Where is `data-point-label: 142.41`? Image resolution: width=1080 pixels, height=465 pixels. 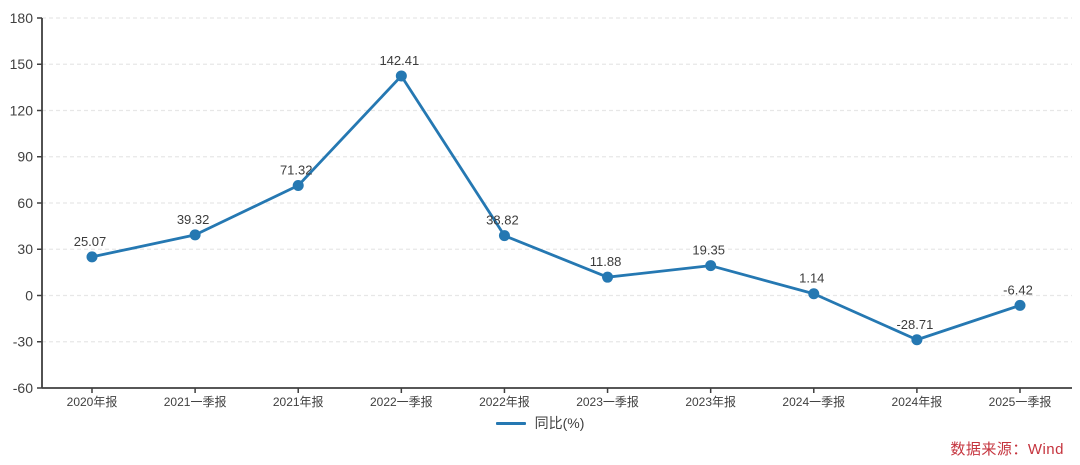 data-point-label: 142.41 is located at coordinates (399, 60).